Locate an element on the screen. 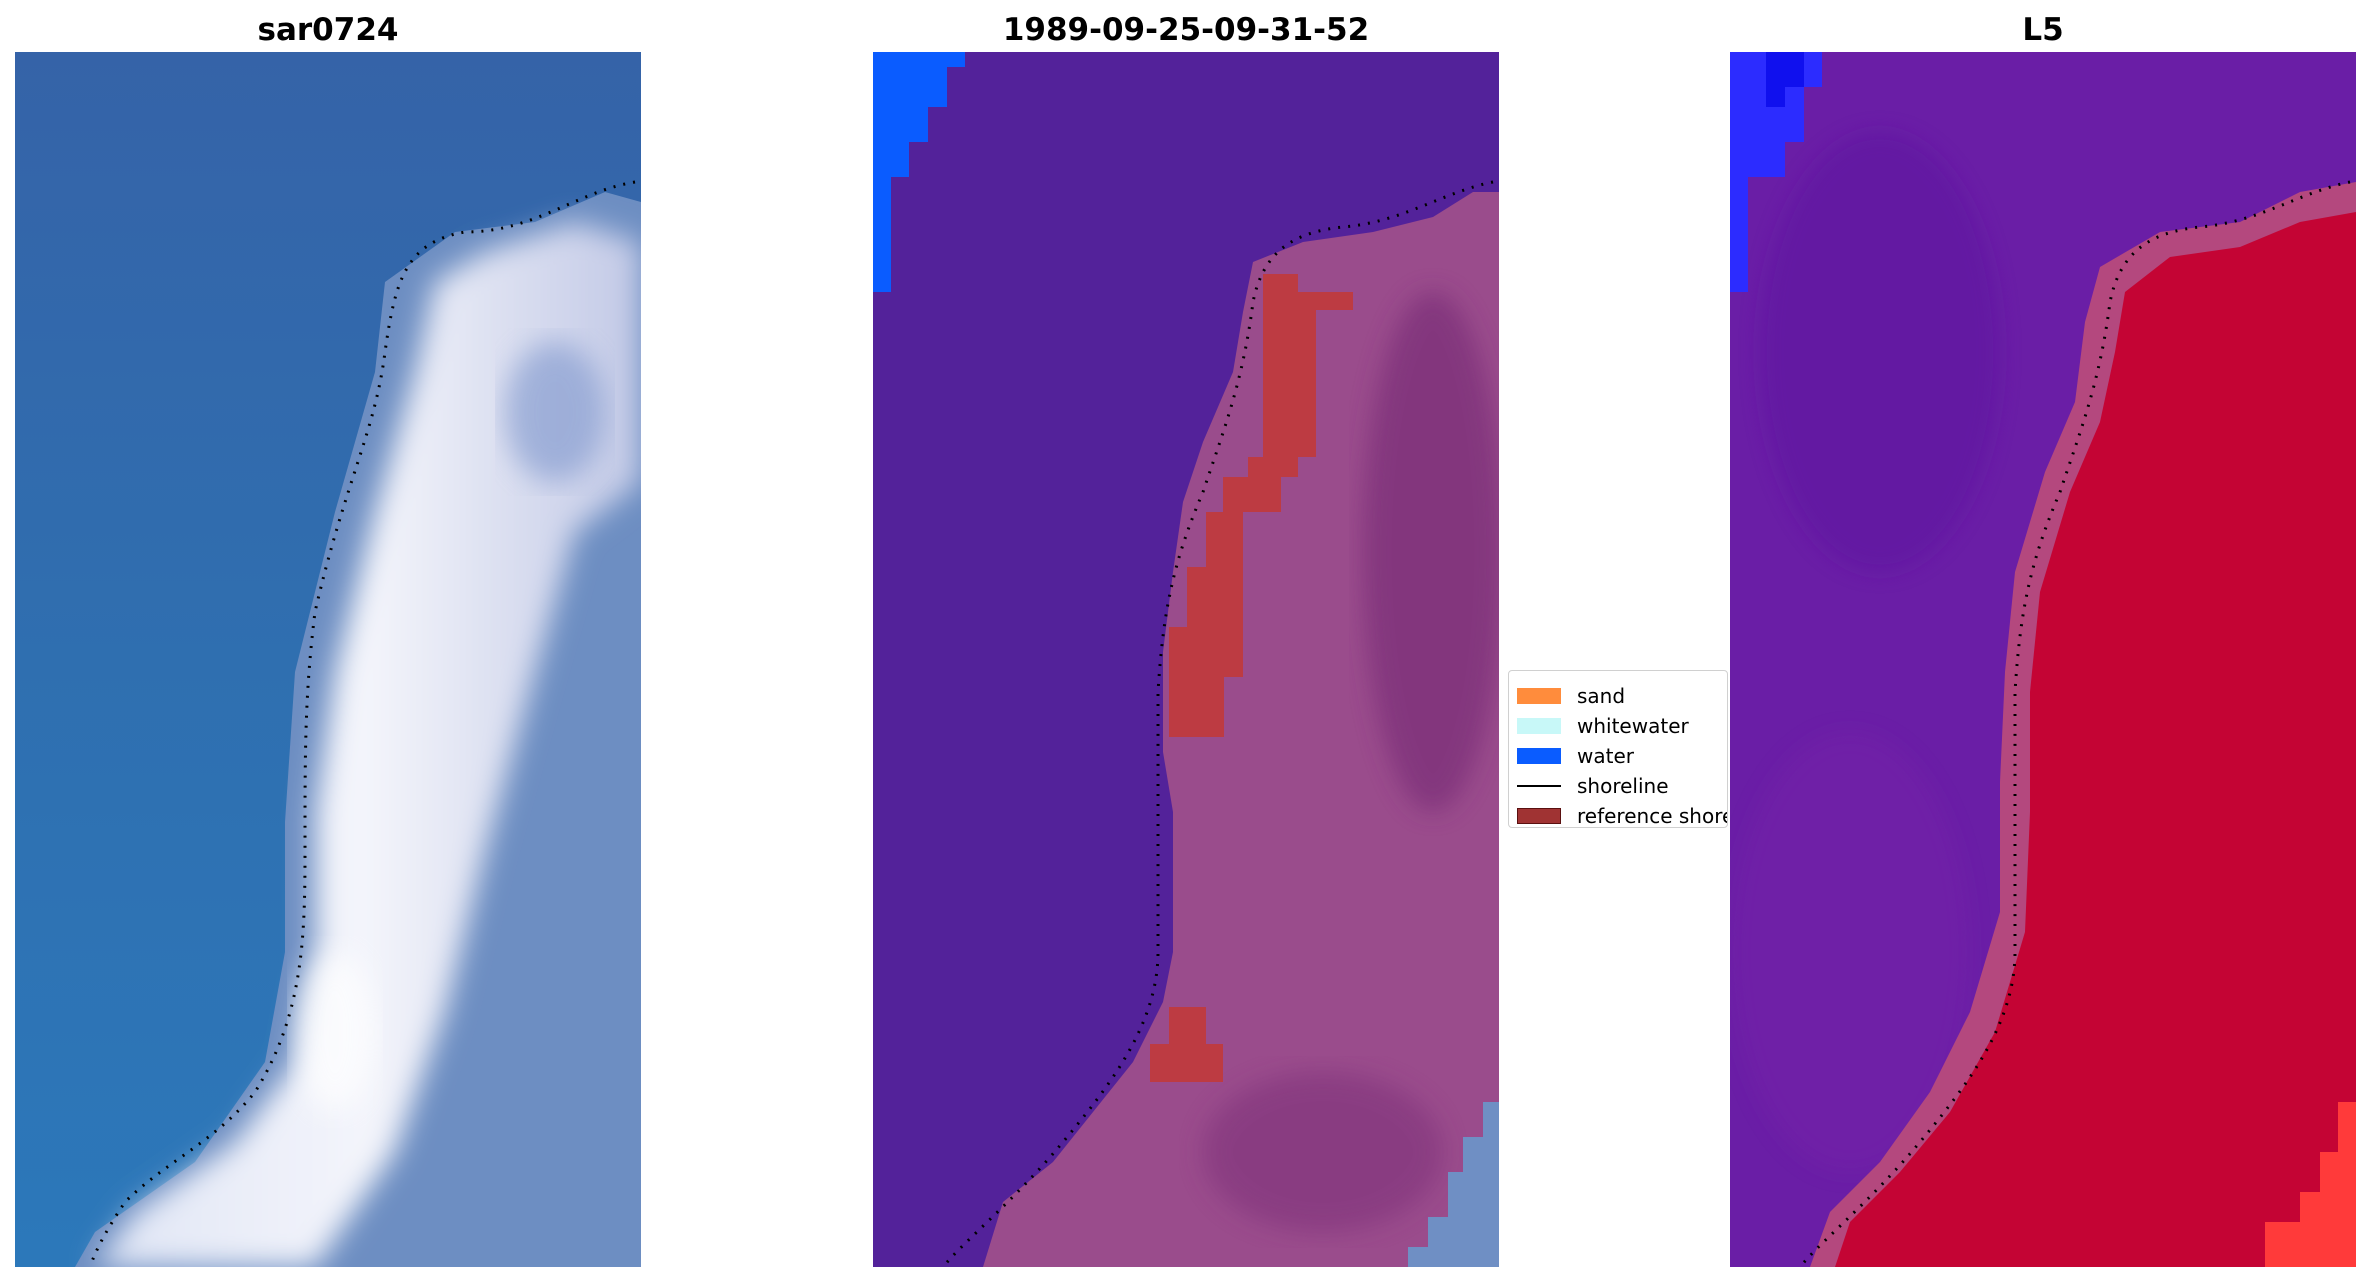 The image size is (2371, 1283). legend-item-reference-shoreline: reference shoreline is located at coordinates (1622, 814).